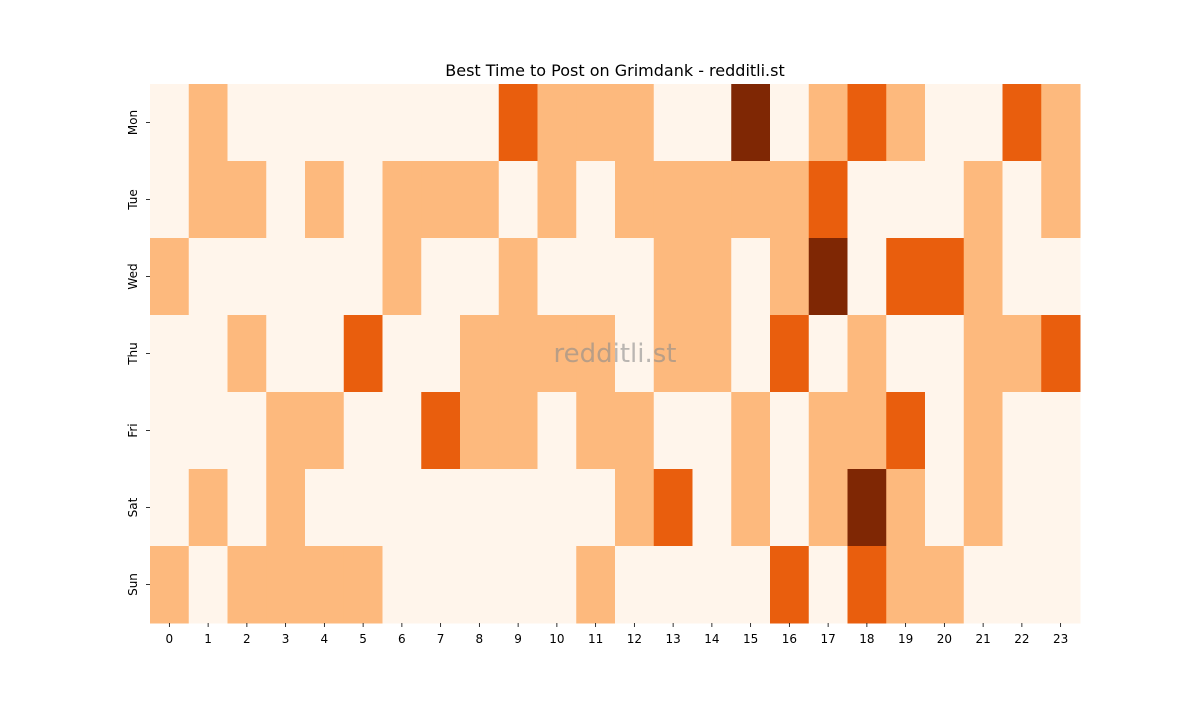  What do you see at coordinates (208, 639) in the screenshot?
I see `x-tick-label: 1` at bounding box center [208, 639].